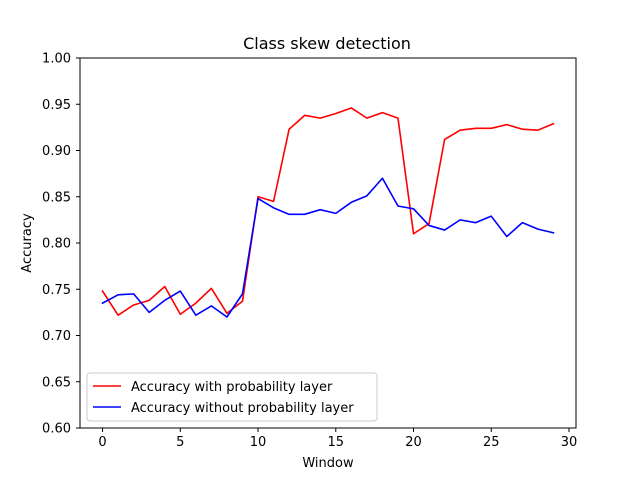 This screenshot has height=480, width=640. Describe the element at coordinates (258, 442) in the screenshot. I see `x-tick-label: 10` at that location.